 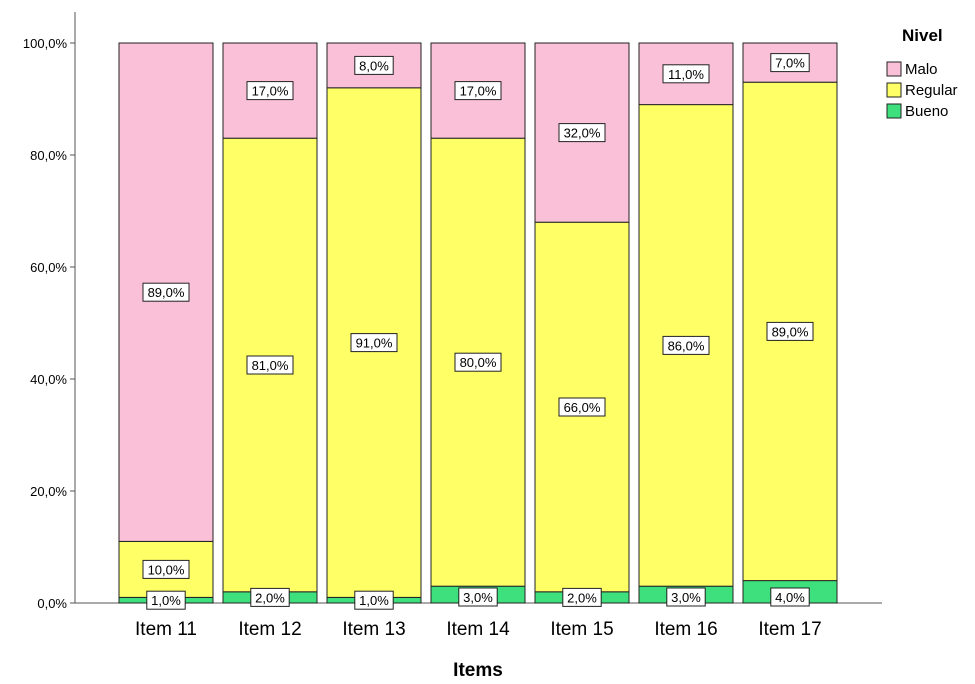 What do you see at coordinates (48, 155) in the screenshot?
I see `y-tick-label: 80,0%` at bounding box center [48, 155].